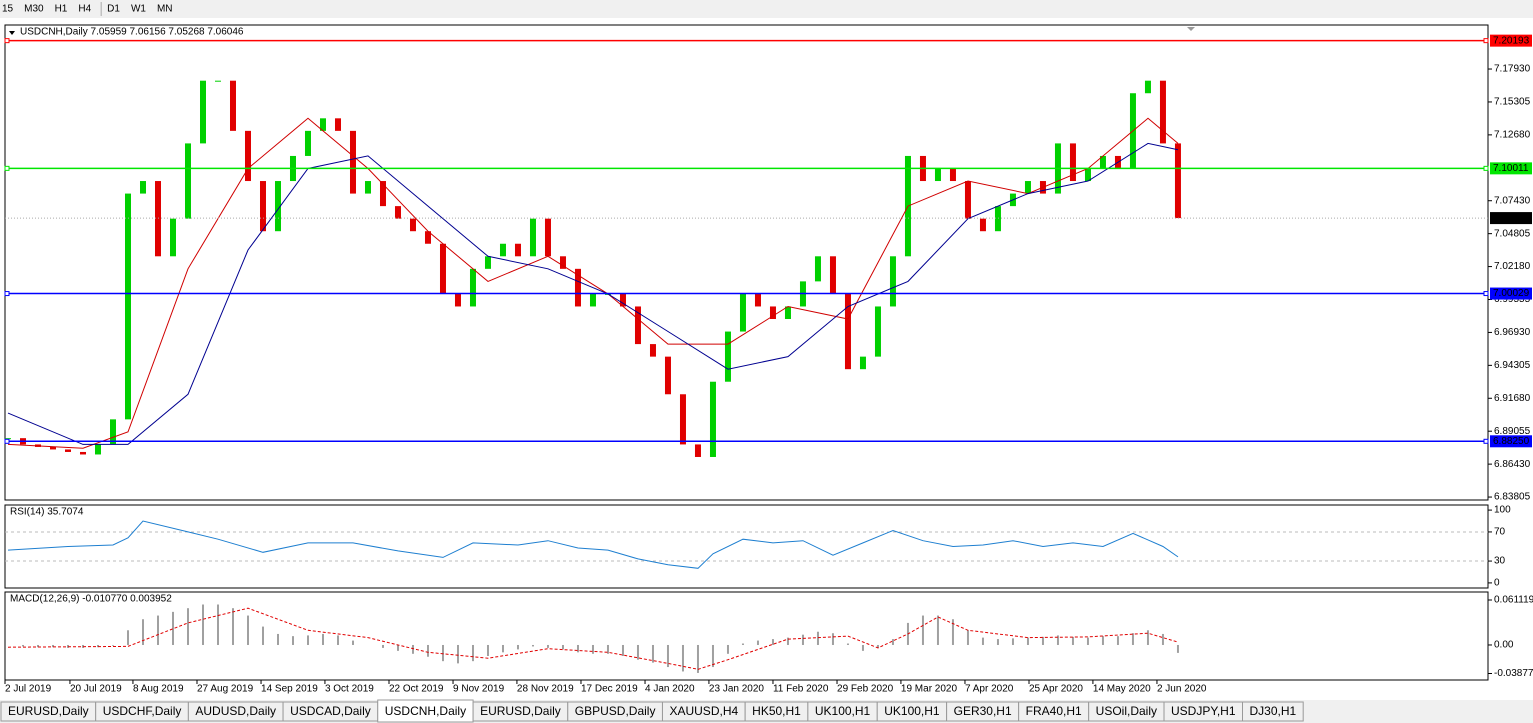  I want to click on tab: HK50,H1, so click(776, 711).